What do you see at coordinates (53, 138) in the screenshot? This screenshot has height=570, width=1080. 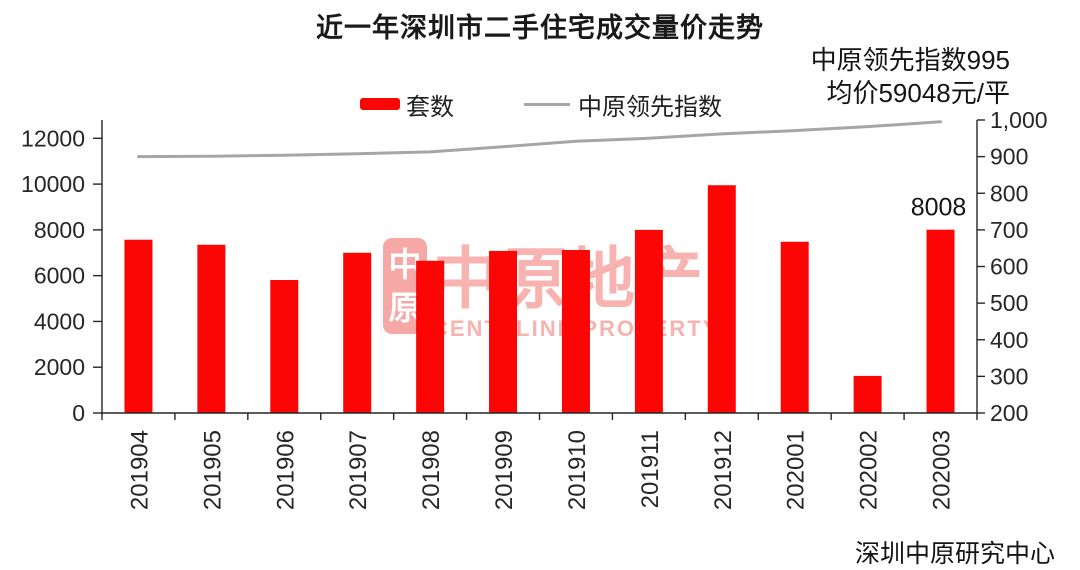 I see `left-tick-label: 12000` at bounding box center [53, 138].